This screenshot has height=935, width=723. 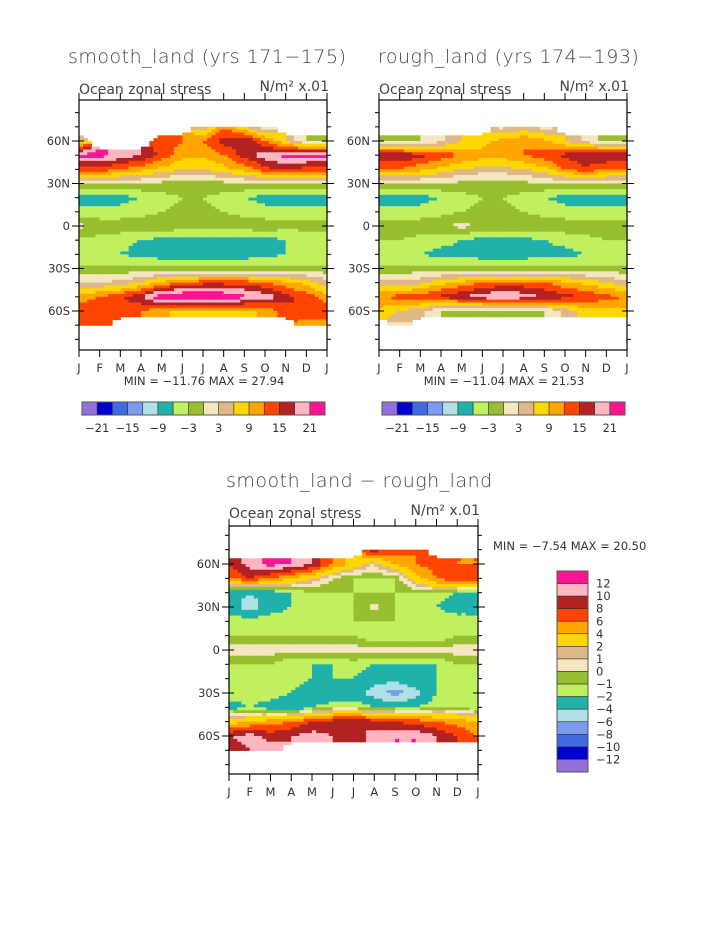 What do you see at coordinates (58, 141) in the screenshot?
I see `y-tick-label: 60N` at bounding box center [58, 141].